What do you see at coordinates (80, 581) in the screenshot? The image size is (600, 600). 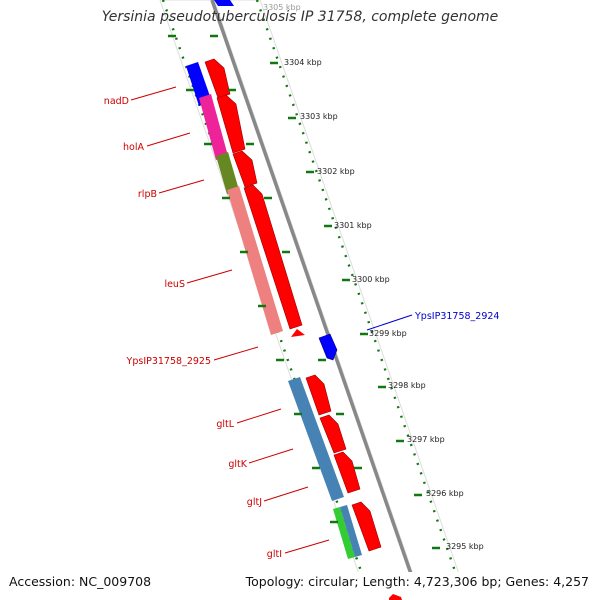 I see `accession-text: Accession: NC_009708` at bounding box center [80, 581].